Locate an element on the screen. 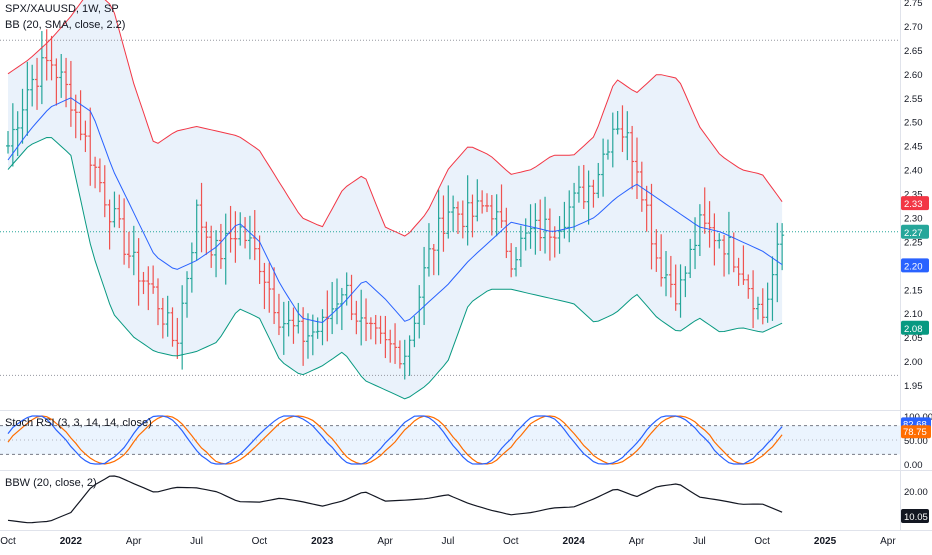 The height and width of the screenshot is (555, 932). stoch-rsi-legend: Stoch RSI (3, 3, 14, 14, close) is located at coordinates (78, 423).